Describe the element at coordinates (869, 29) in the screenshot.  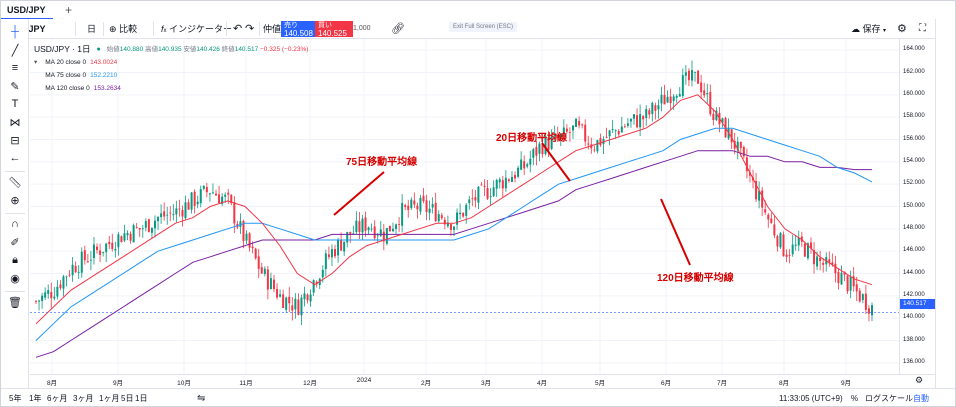
I see `save-button: ☁ 保存 ▾` at that location.